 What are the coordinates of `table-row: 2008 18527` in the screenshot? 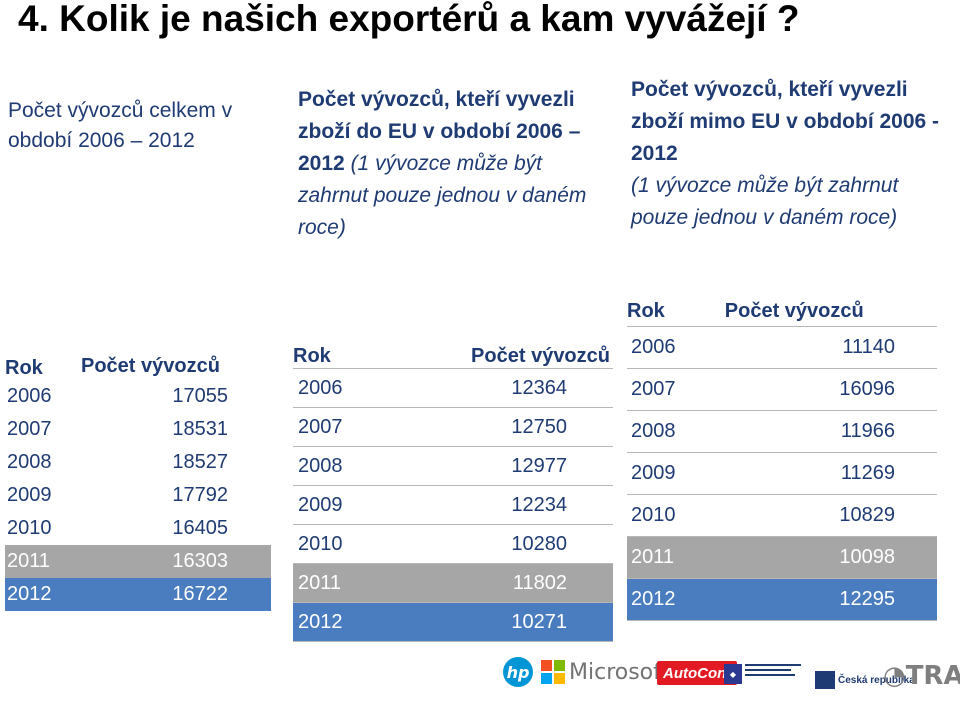 It's located at (138, 462).